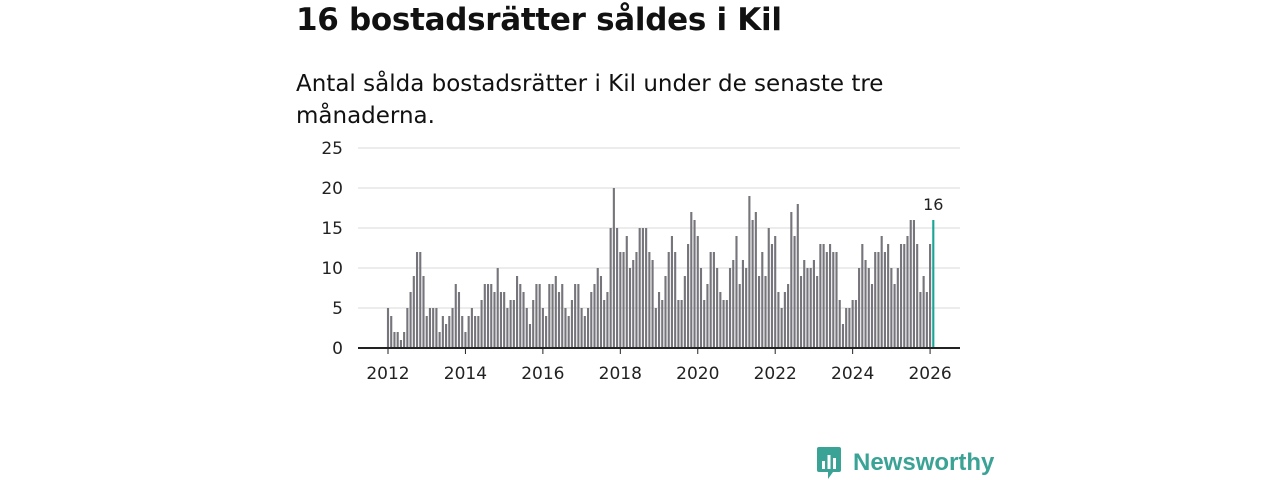 Image resolution: width=1280 pixels, height=480 pixels. What do you see at coordinates (933, 284) in the screenshot?
I see `highlight-bar` at bounding box center [933, 284].